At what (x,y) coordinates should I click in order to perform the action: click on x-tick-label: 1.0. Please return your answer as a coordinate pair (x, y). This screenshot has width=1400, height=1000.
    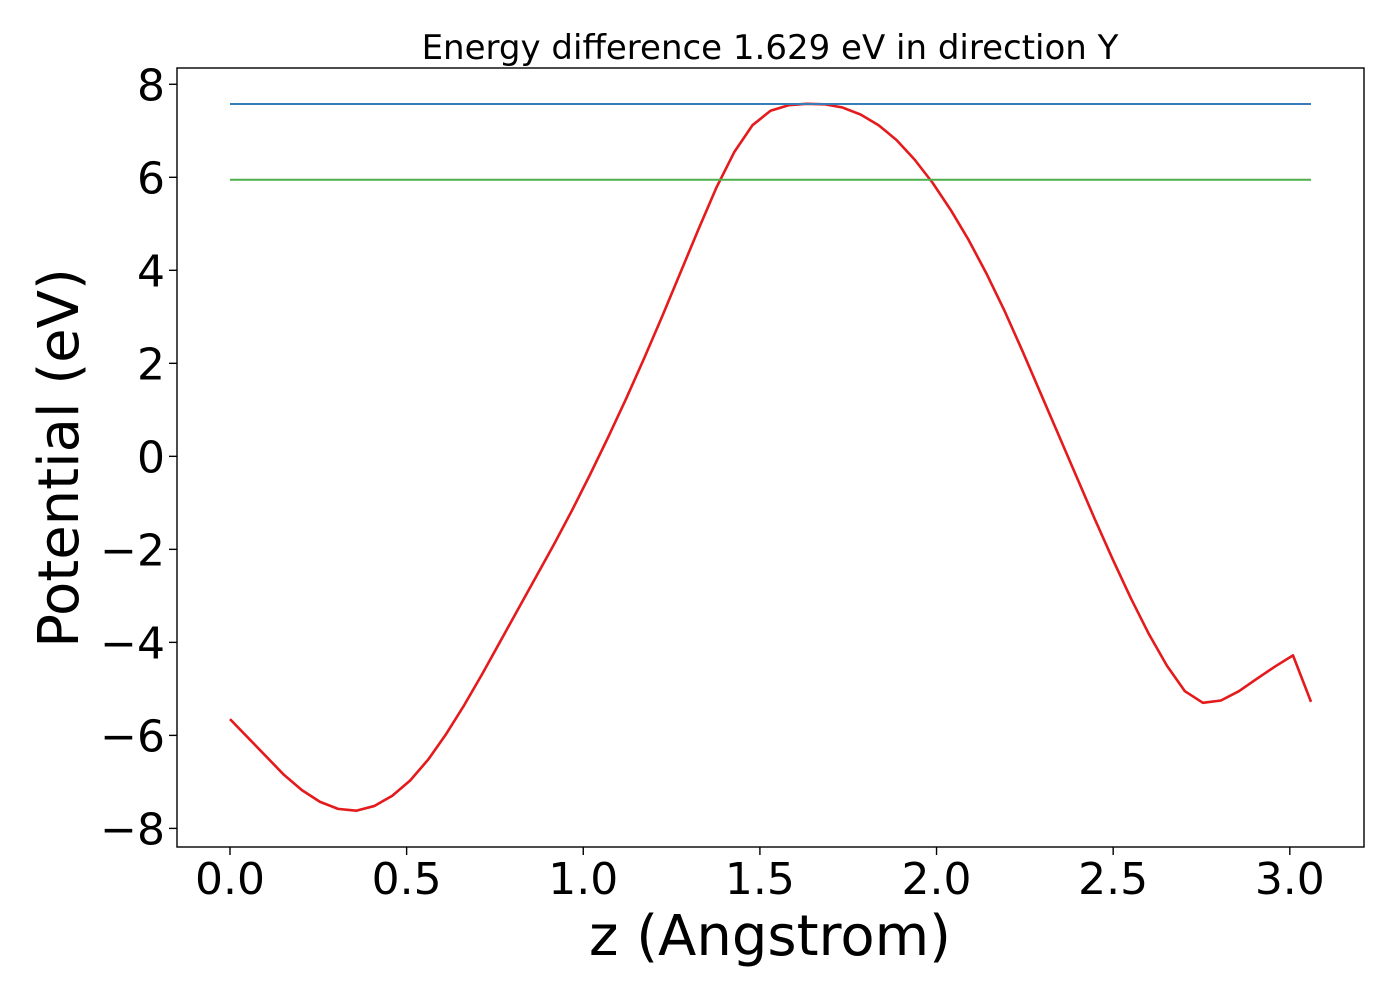
    Looking at the image, I should click on (583, 879).